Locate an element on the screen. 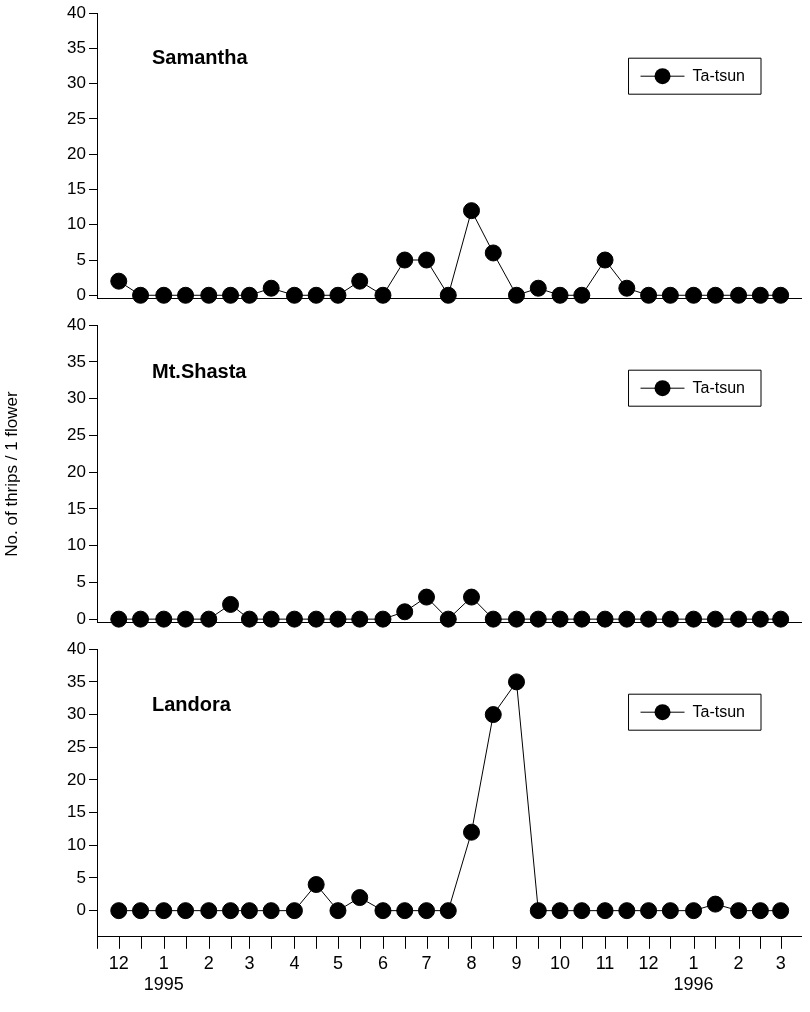 The image size is (810, 1012). x-tick-label: 4 is located at coordinates (294, 962).